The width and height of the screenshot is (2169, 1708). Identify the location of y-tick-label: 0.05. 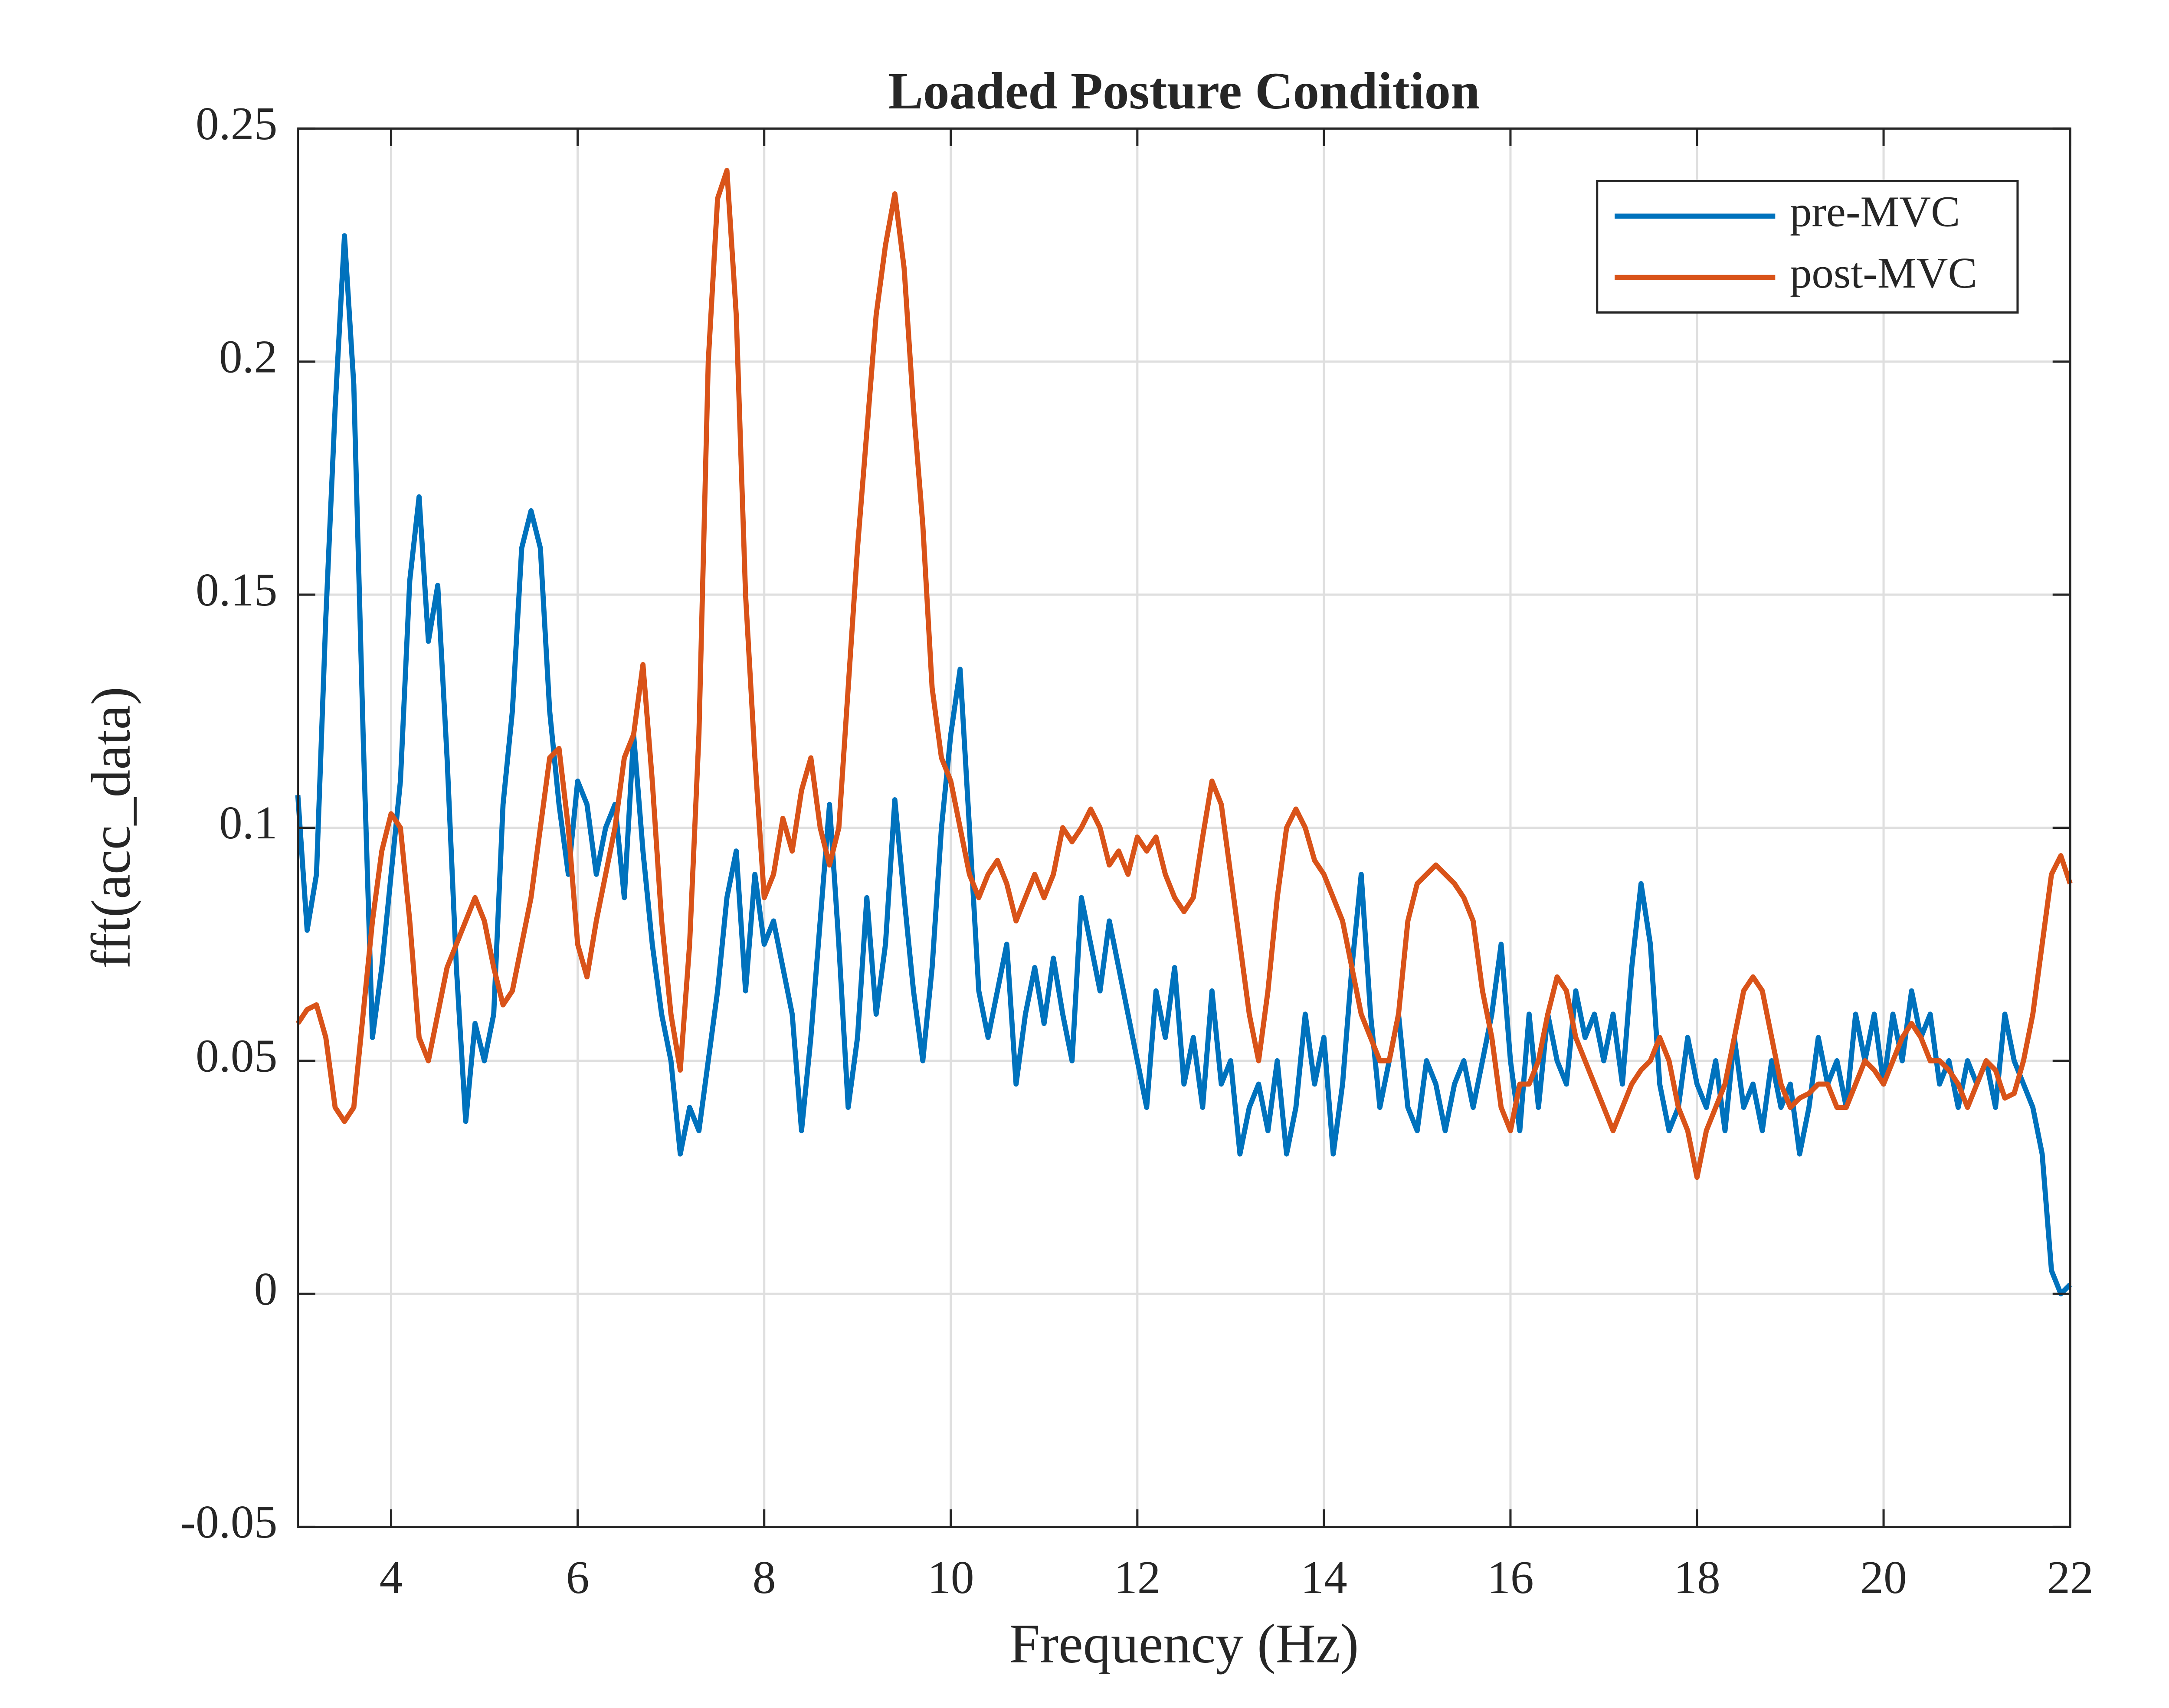
(237, 1056).